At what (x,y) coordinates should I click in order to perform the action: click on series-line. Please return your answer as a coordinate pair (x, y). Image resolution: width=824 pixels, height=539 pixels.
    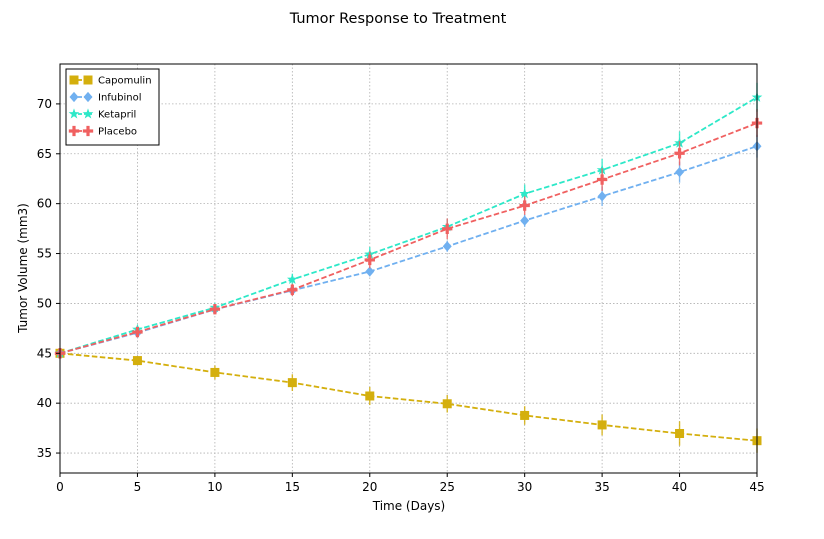
    Looking at the image, I should click on (408, 397).